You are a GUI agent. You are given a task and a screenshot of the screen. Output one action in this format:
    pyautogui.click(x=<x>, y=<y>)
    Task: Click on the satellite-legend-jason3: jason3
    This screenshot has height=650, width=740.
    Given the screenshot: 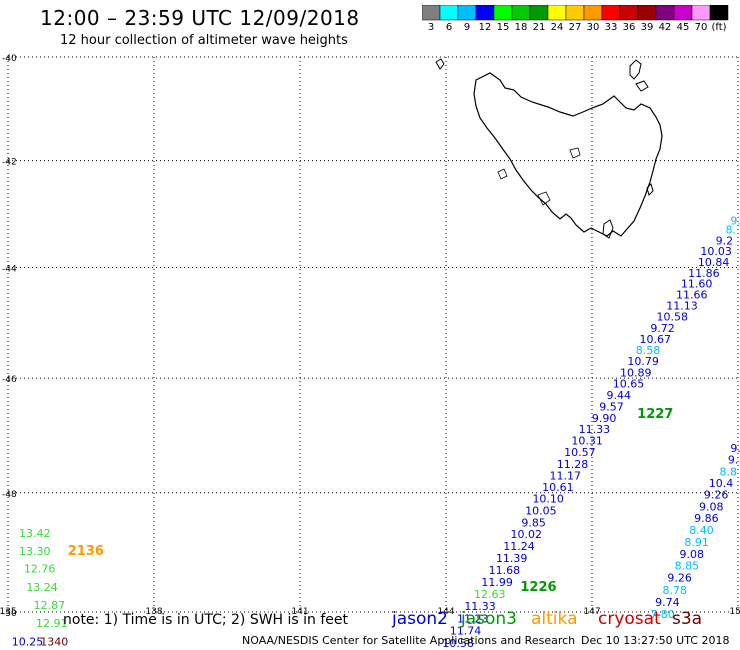 What is the action you would take?
    pyautogui.click(x=489, y=619)
    